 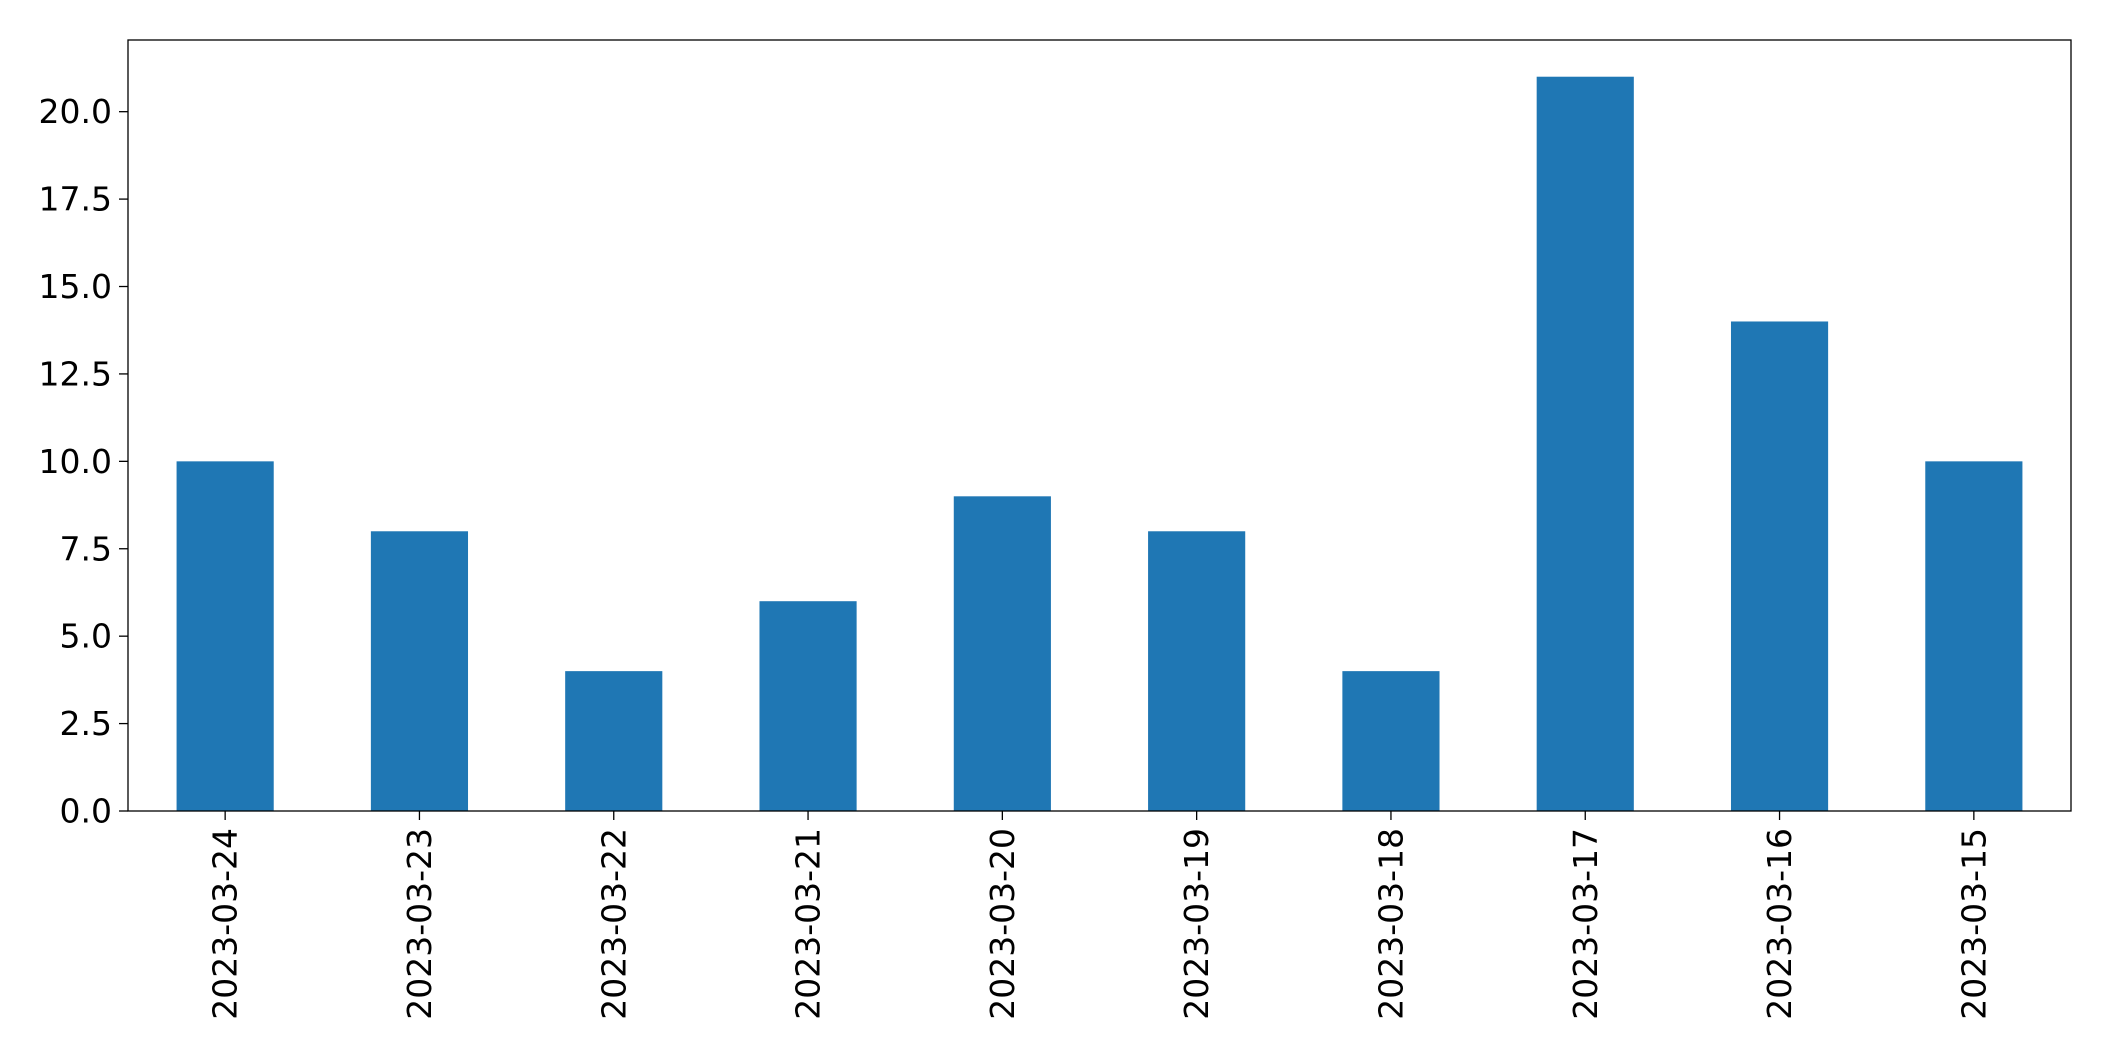 What do you see at coordinates (1779, 924) in the screenshot?
I see `x-tick-label: 2023-03-16` at bounding box center [1779, 924].